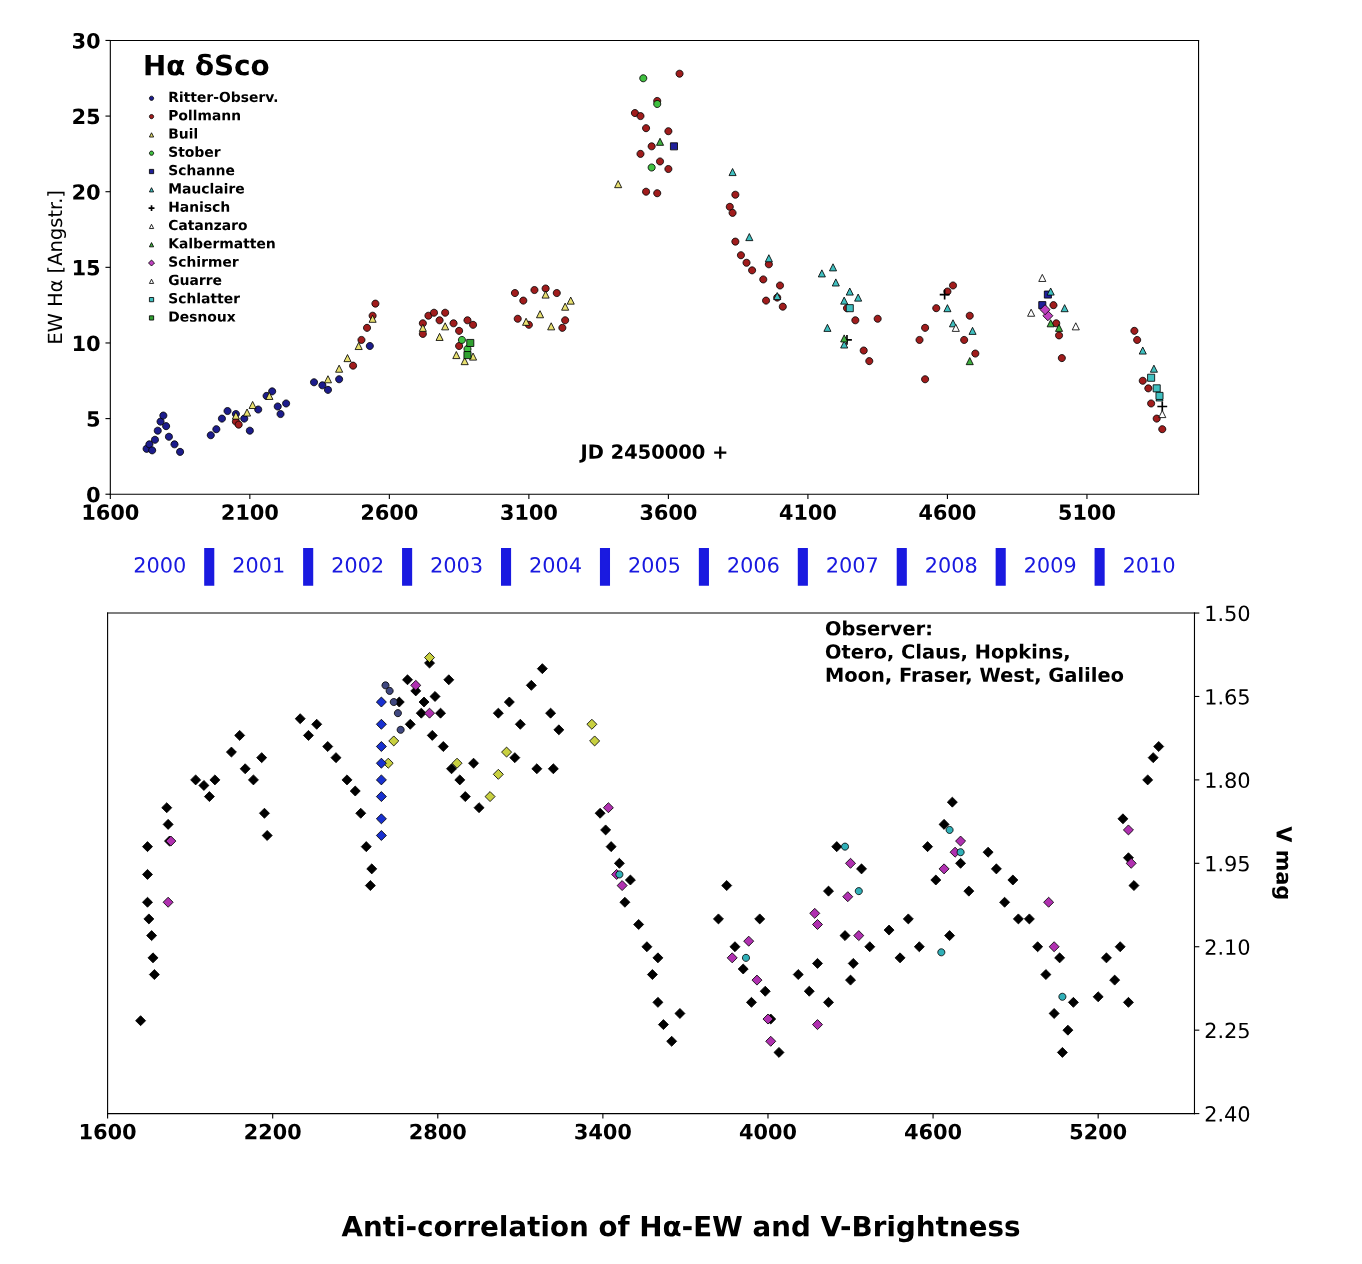 Image resolution: width=1362 pixels, height=1264 pixels. I want to click on y-tick-label: 2.25, so click(1227, 1030).